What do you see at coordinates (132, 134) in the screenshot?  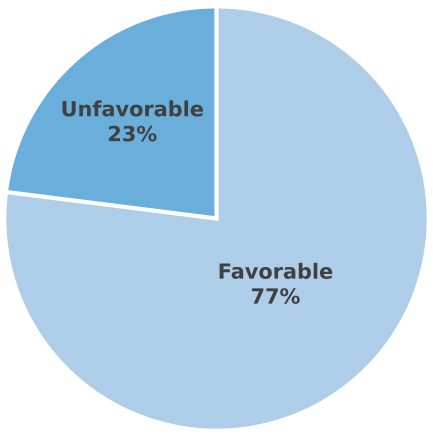 I see `data-label: 23%` at bounding box center [132, 134].